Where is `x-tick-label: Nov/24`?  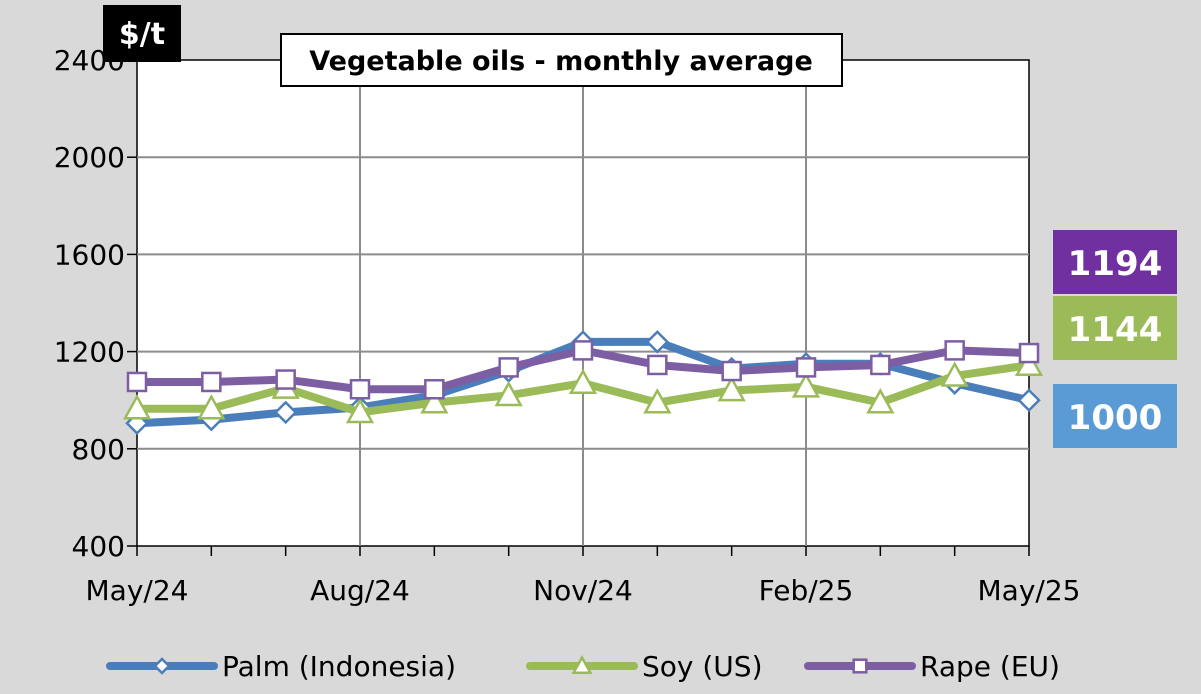 x-tick-label: Nov/24 is located at coordinates (583, 590).